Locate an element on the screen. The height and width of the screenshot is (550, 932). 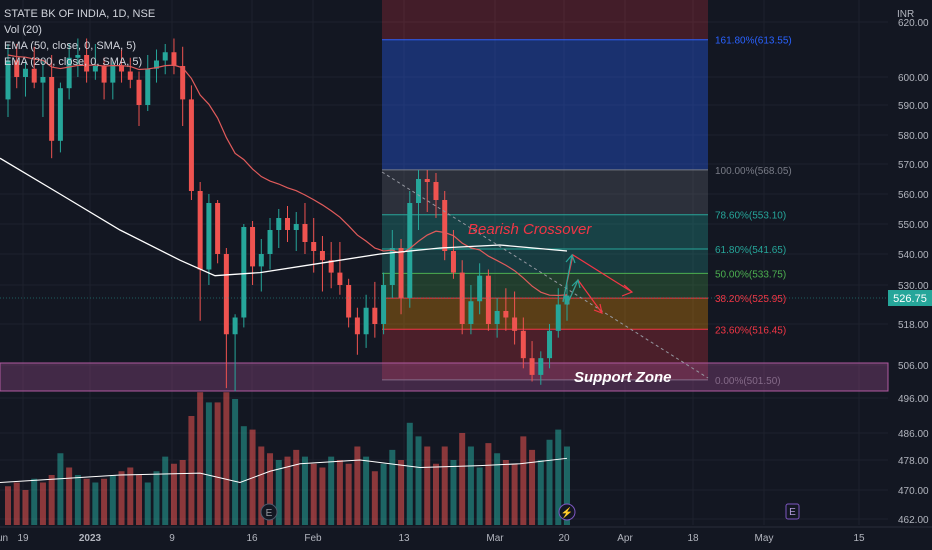
y-tick-label: 620.00 is located at coordinates (913, 23).